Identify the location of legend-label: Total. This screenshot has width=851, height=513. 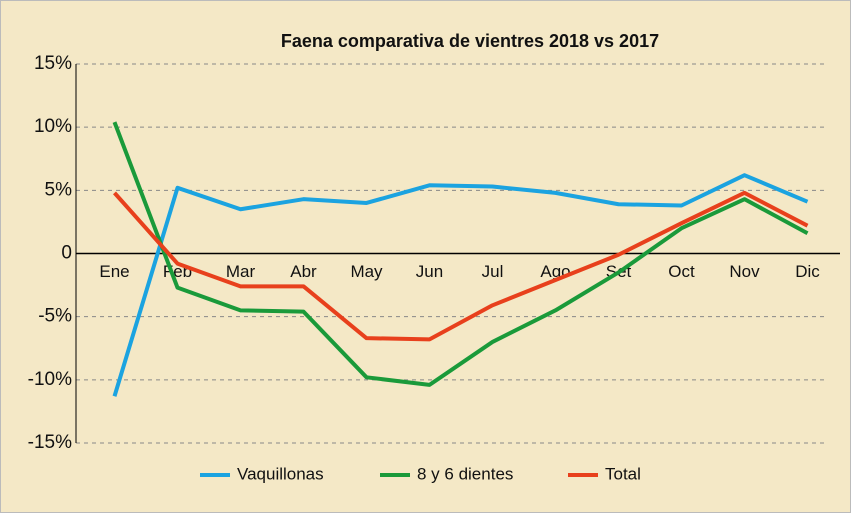
(623, 473).